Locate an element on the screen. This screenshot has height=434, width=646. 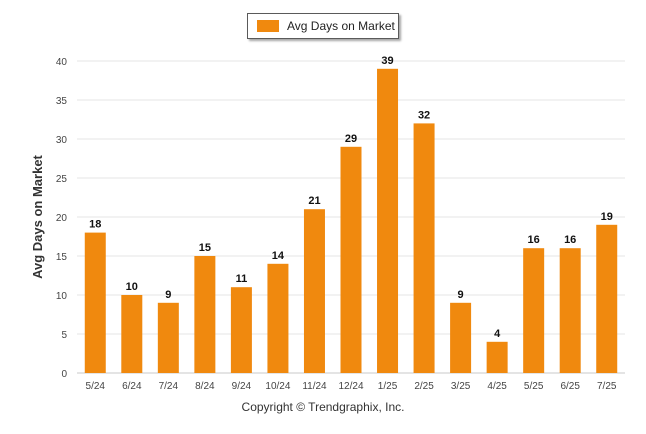
y-tick-label: 35 is located at coordinates (62, 101).